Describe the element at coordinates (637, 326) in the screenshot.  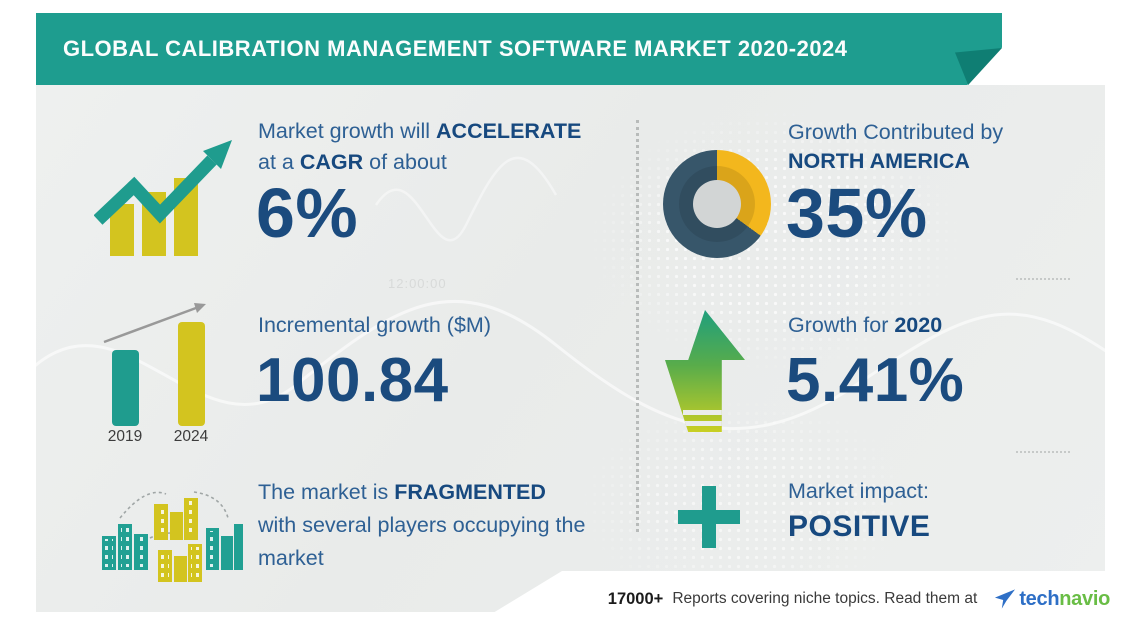
I see `column-divider` at that location.